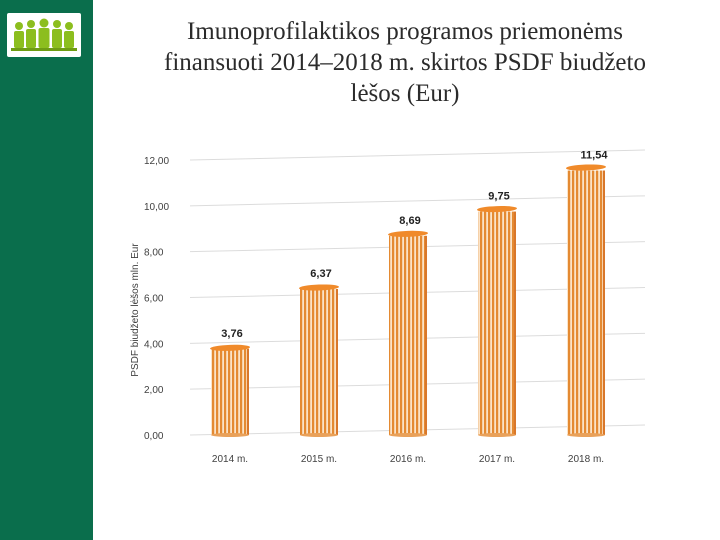 This screenshot has width=720, height=540. Describe the element at coordinates (231, 334) in the screenshot. I see `bar-value-label: 3,76` at that location.